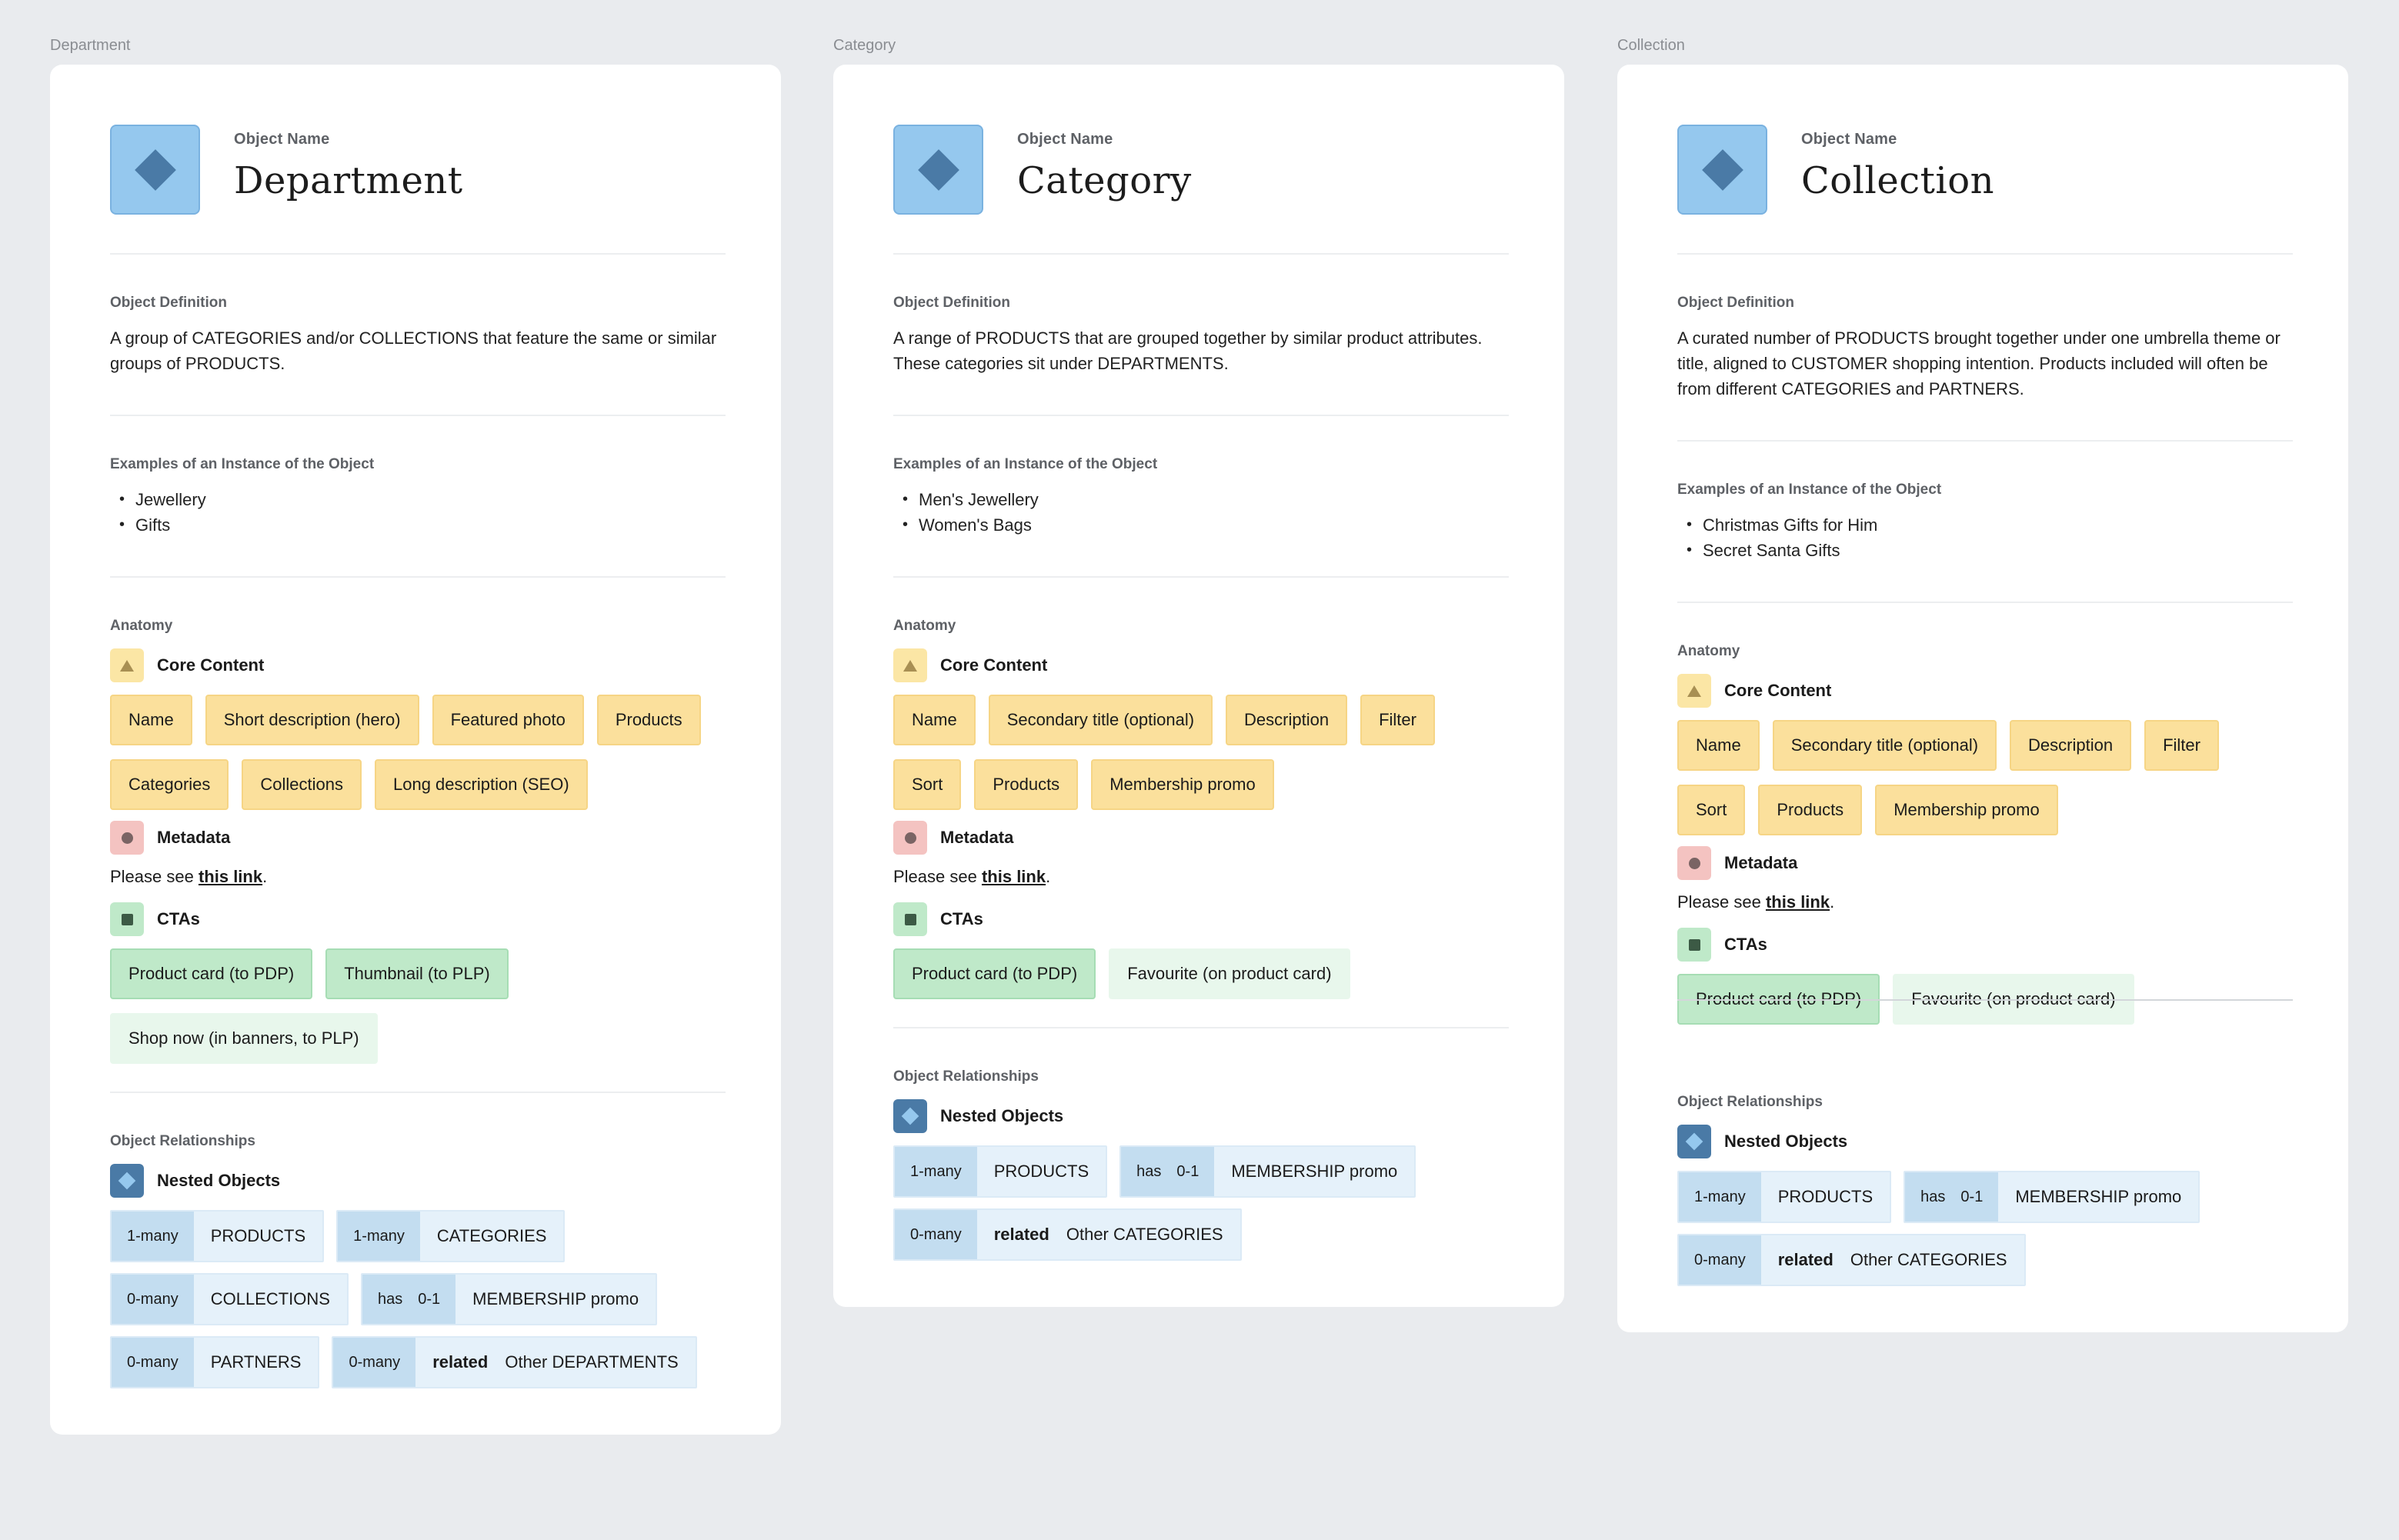  I want to click on object-header: Object Name Category, so click(1198, 170).